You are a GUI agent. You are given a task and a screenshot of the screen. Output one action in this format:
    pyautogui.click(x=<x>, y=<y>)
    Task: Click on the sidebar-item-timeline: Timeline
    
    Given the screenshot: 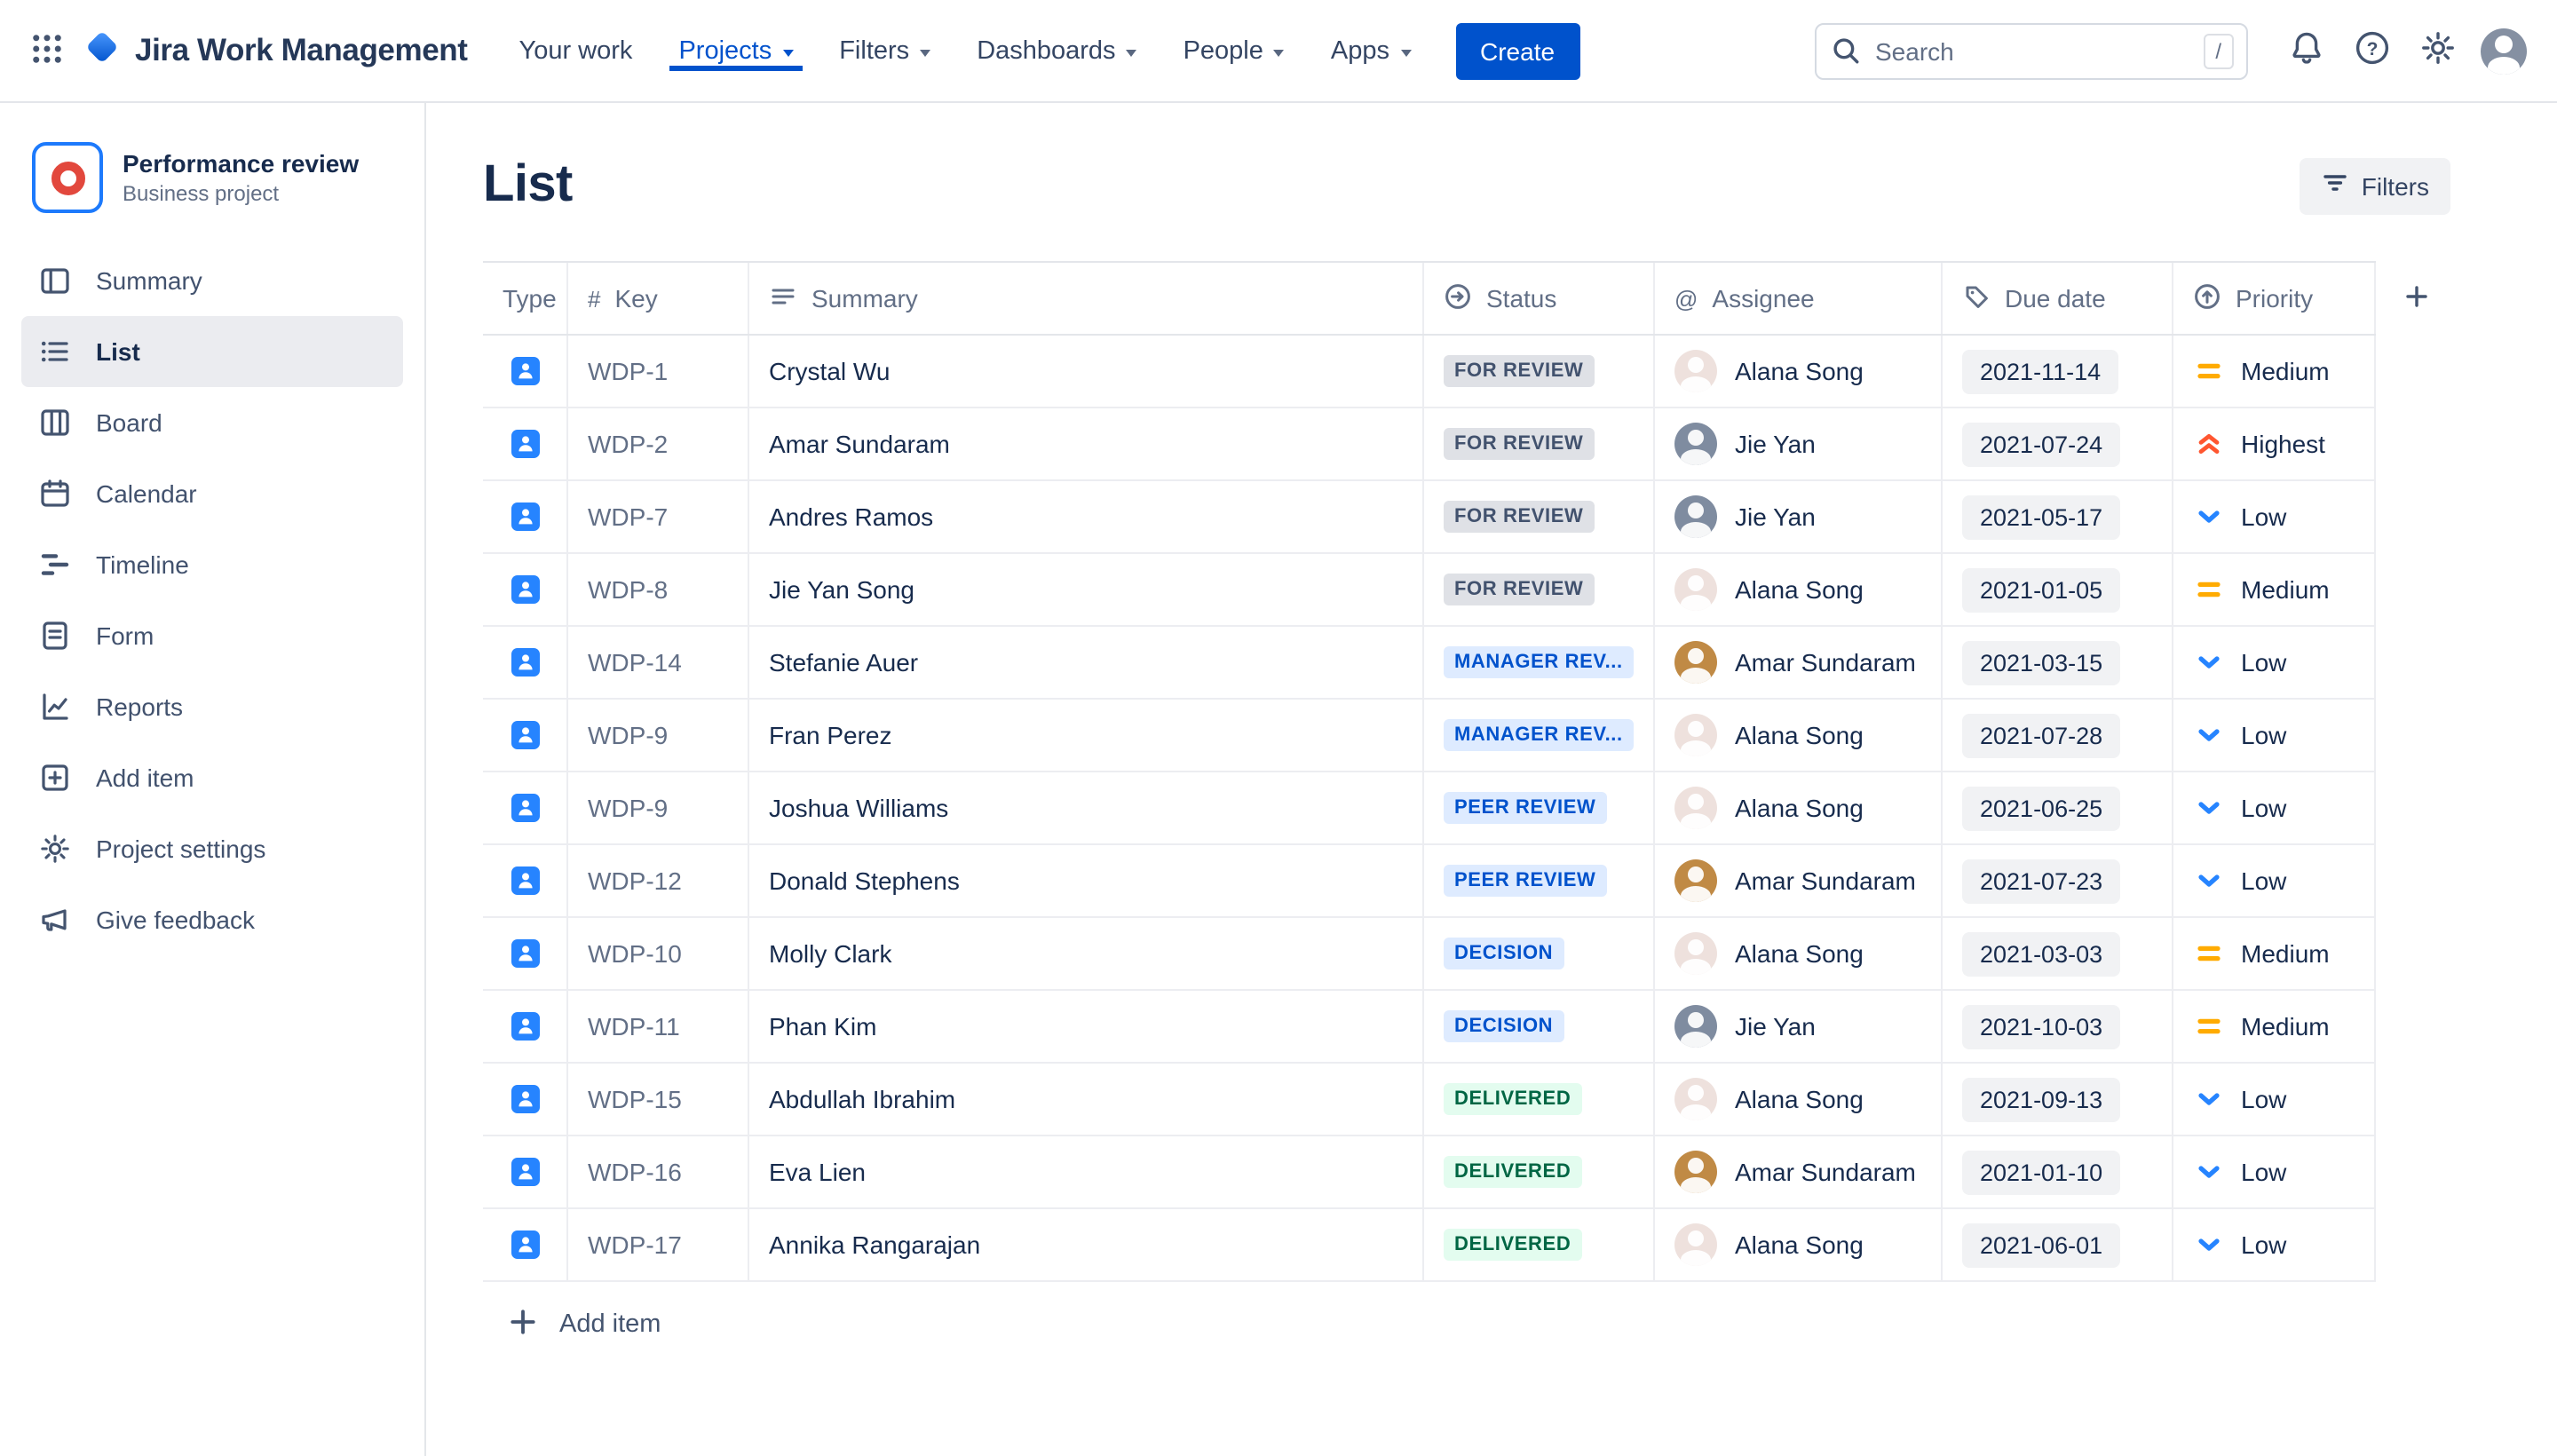 What is the action you would take?
    pyautogui.click(x=212, y=564)
    